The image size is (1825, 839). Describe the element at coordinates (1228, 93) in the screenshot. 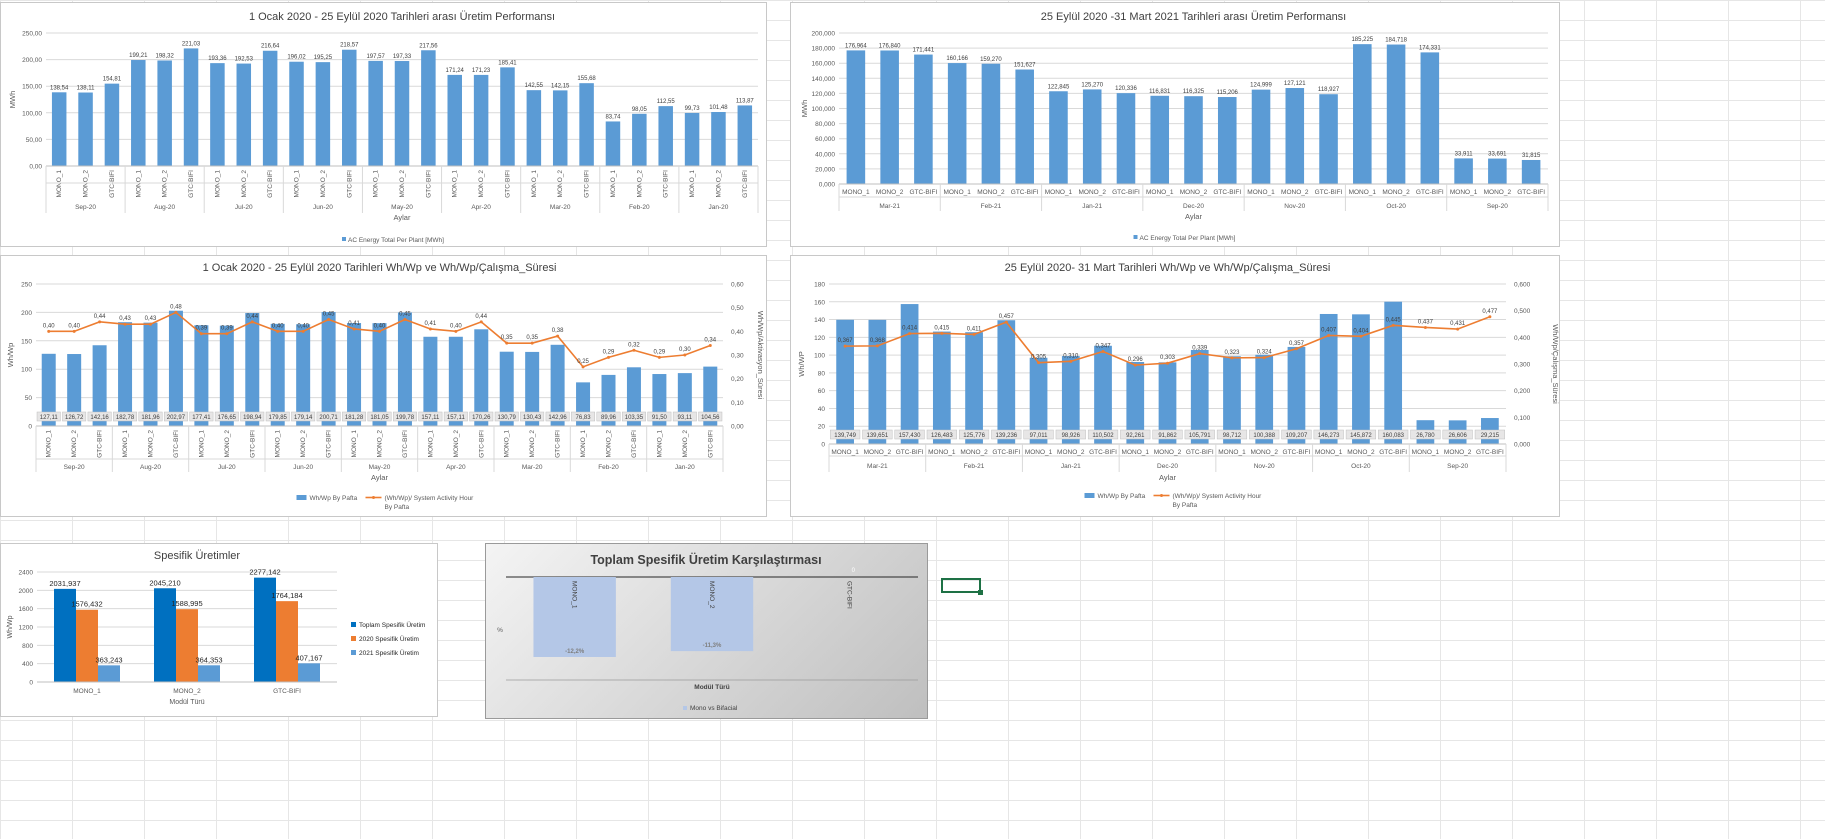

I see `data-label: 115,206` at that location.